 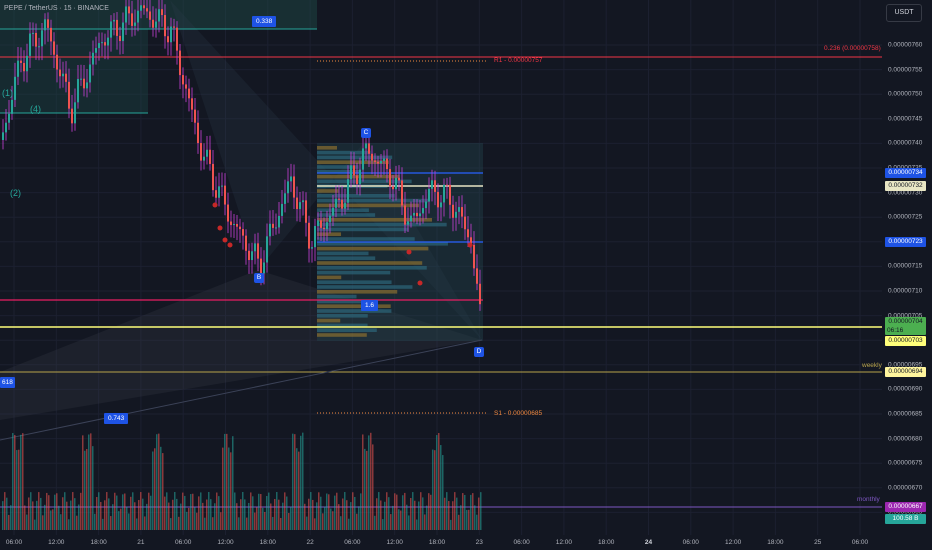 What do you see at coordinates (905, 45) in the screenshot?
I see `price-tick-label: 0.00000760` at bounding box center [905, 45].